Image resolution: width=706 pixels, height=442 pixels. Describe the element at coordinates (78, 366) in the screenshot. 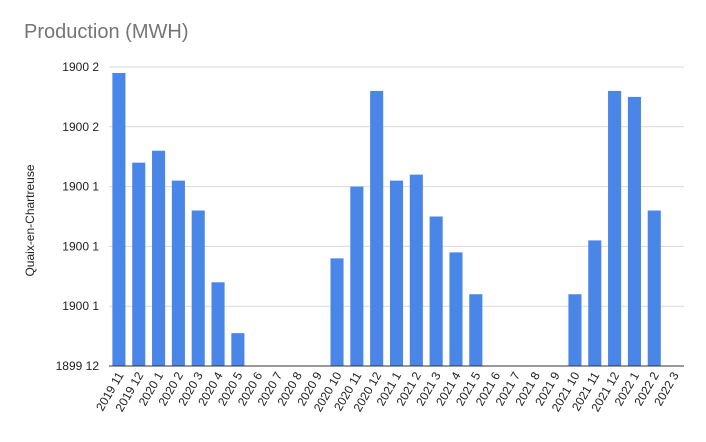

I see `y-tick-label: 1899 12` at that location.